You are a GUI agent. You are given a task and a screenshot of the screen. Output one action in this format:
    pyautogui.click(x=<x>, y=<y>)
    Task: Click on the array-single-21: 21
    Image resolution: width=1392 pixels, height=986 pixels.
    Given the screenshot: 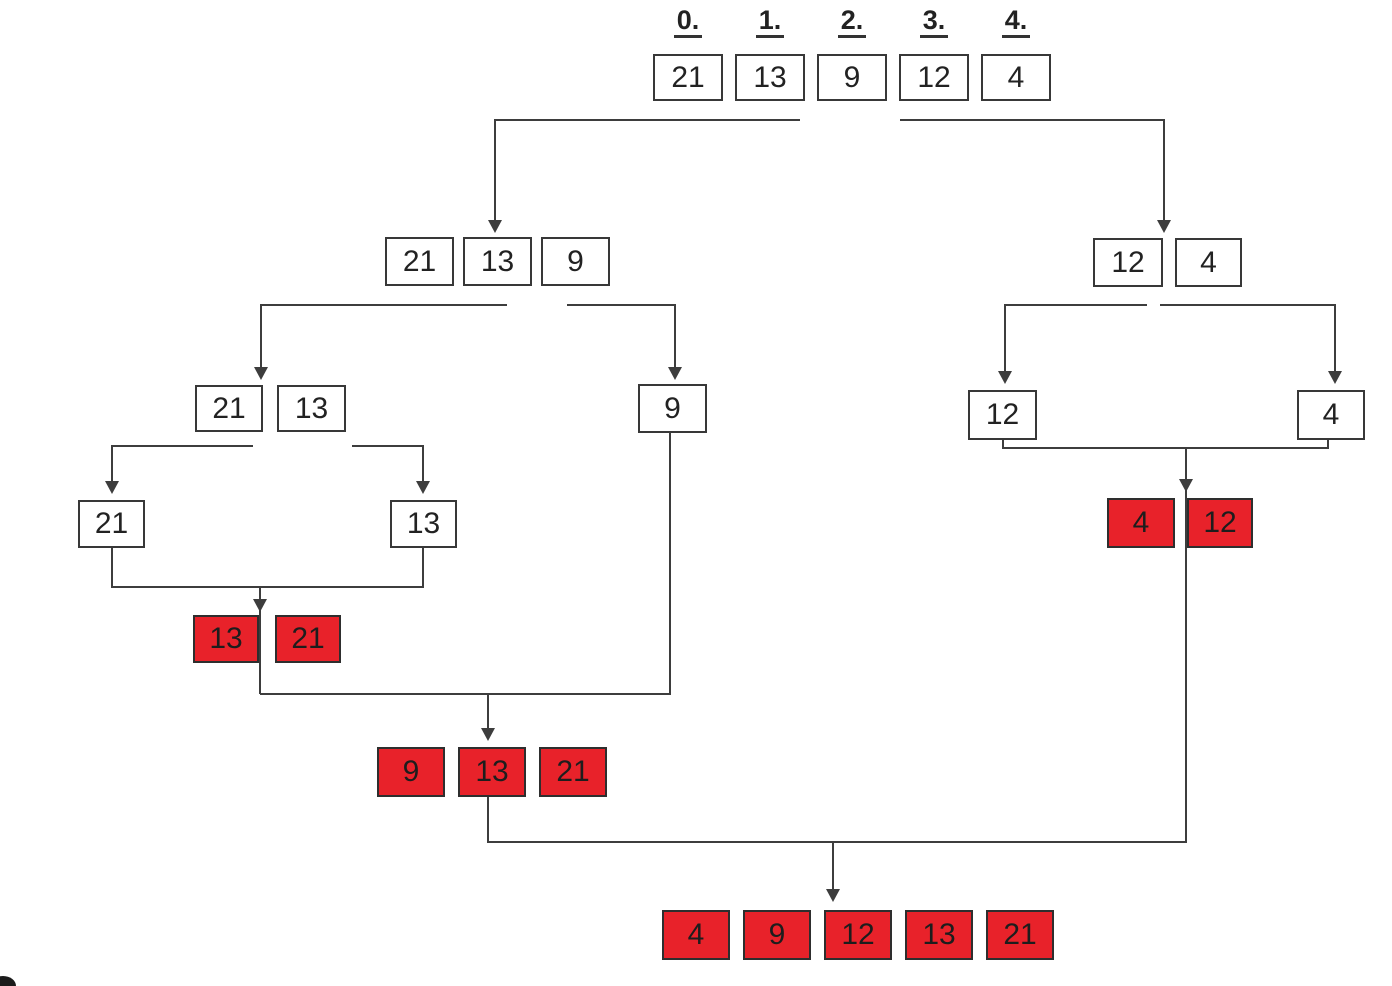 What is the action you would take?
    pyautogui.click(x=111, y=524)
    